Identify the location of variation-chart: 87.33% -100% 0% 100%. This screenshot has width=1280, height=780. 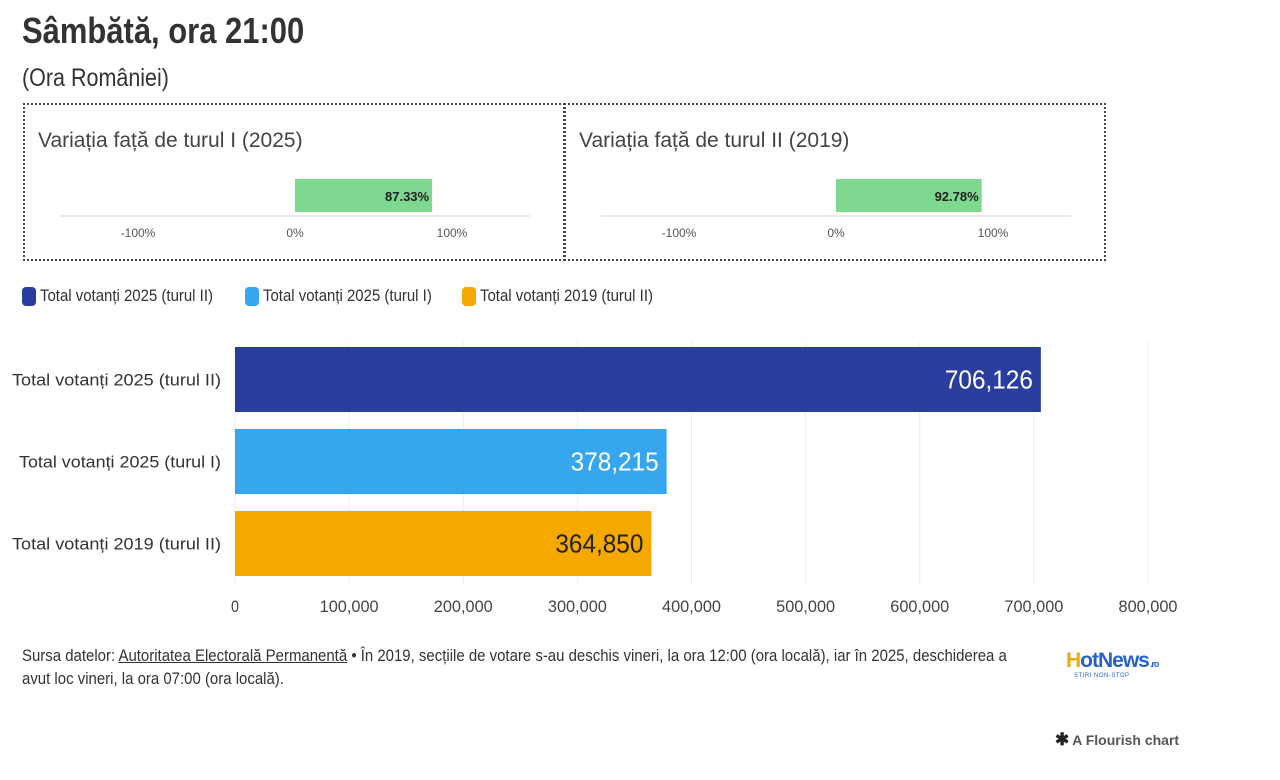
(295, 209).